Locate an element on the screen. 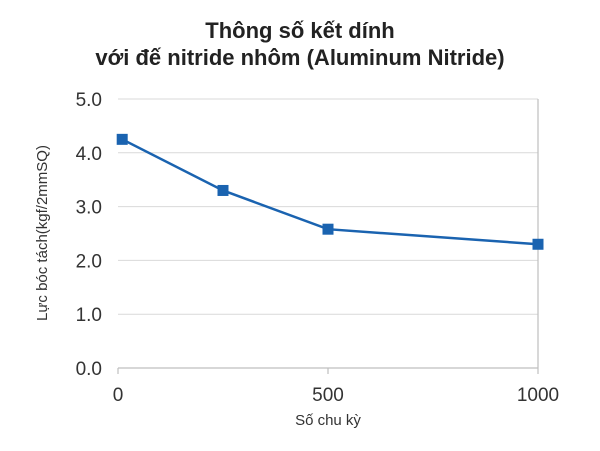 The width and height of the screenshot is (600, 451). y-tick-label: 1.0 is located at coordinates (89, 315).